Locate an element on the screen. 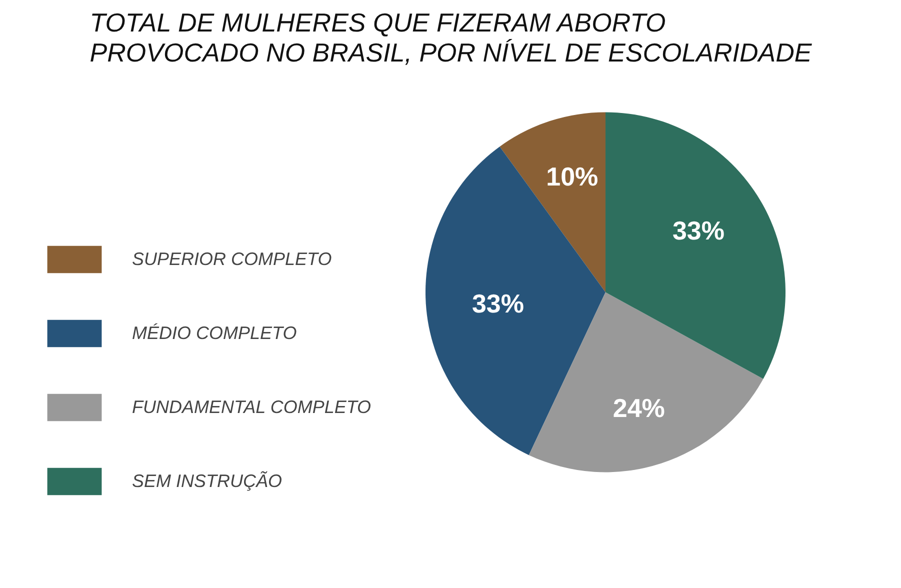  chart-title: TOTAL DE MULHERES QUE FIZERAM ABORTO PROVOCADO NO BRASIL, POR NÍVEL DE ESCOLARIDADE is located at coordinates (451, 38).